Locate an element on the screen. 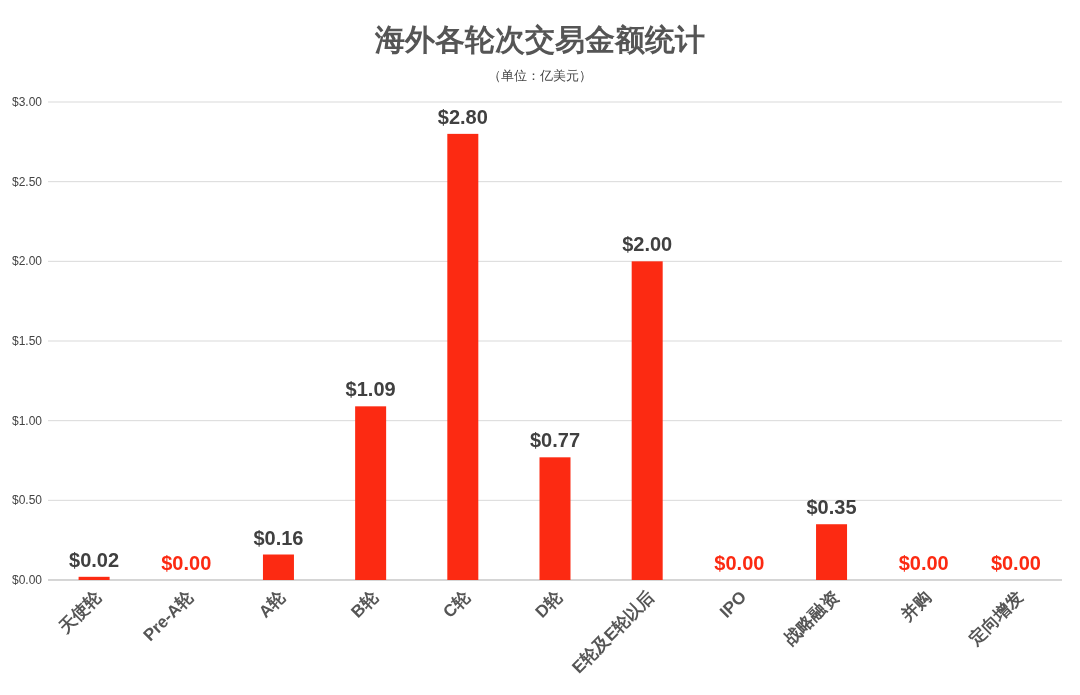 This screenshot has height=695, width=1080. x-tick-label: E轮及E轮以后 is located at coordinates (613, 632).